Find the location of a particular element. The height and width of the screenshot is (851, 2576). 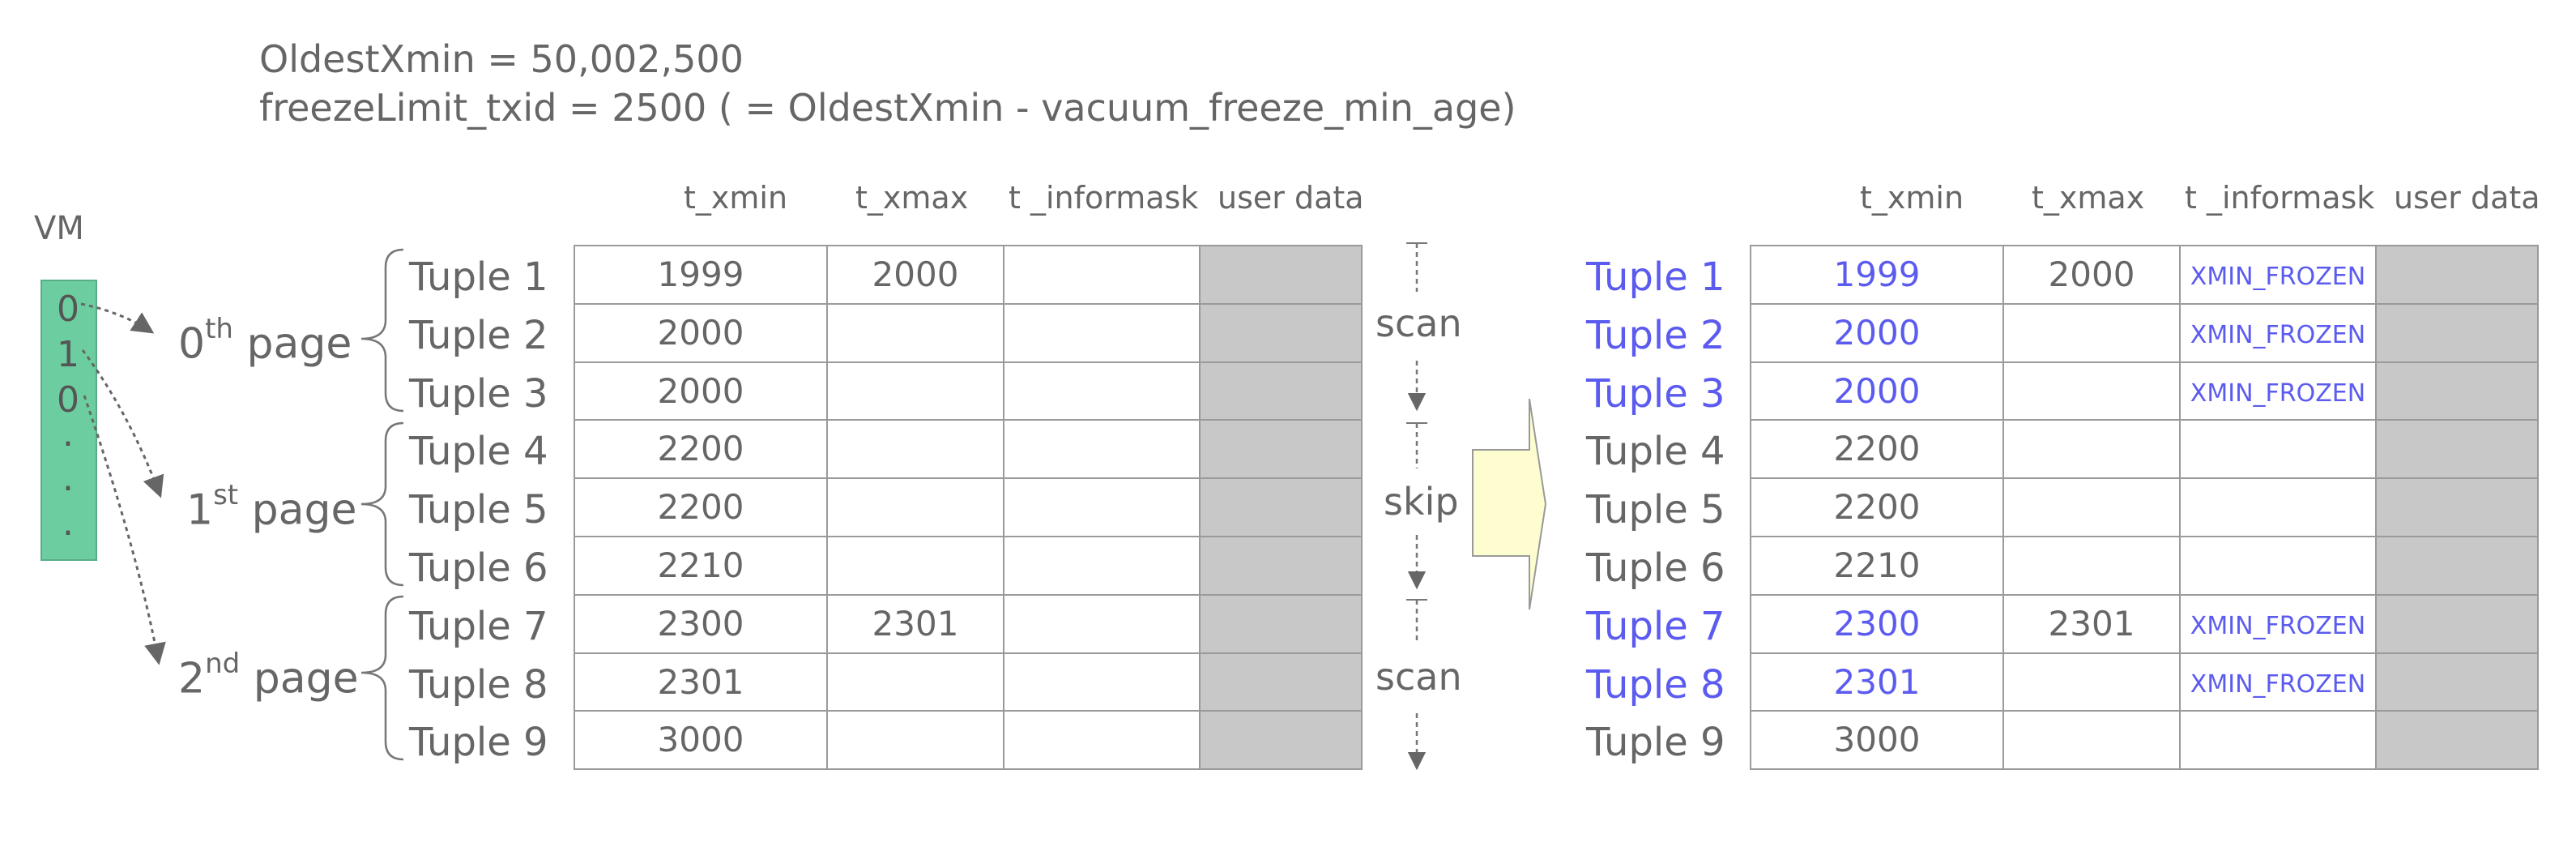

tuple-label: Tuple 3 is located at coordinates (1655, 394).